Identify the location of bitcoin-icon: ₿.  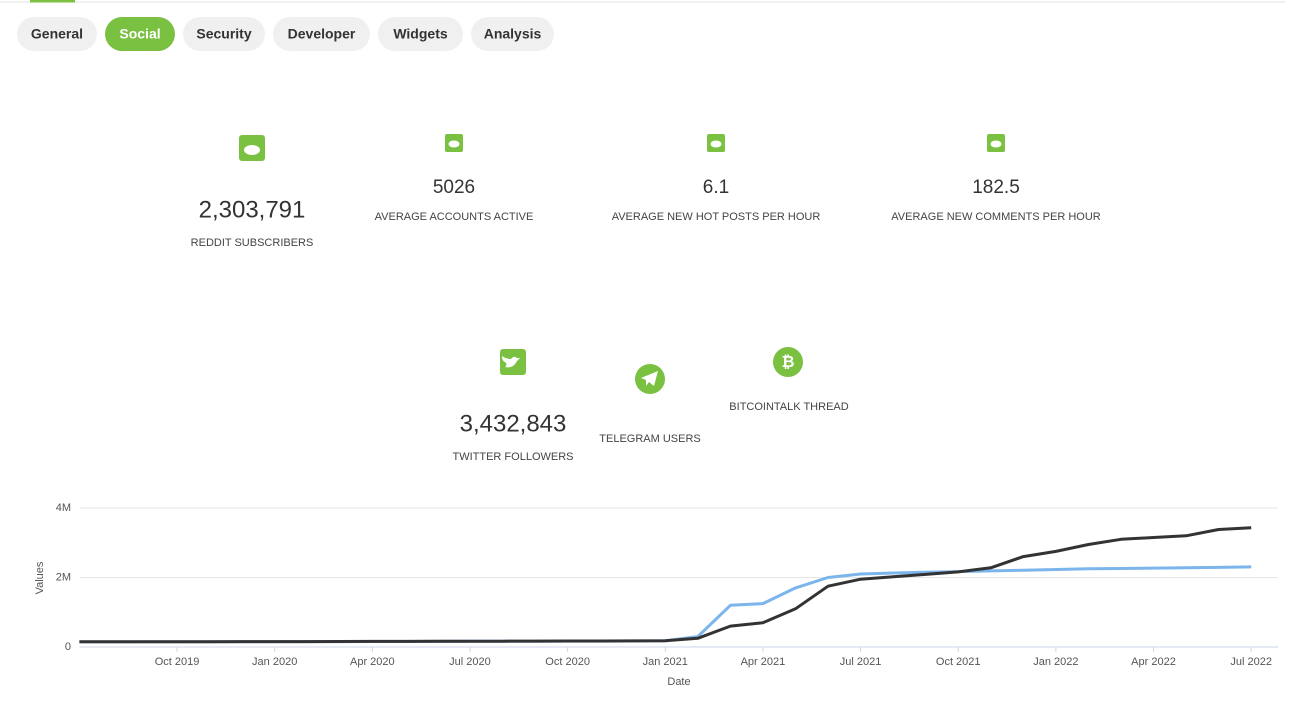
(788, 362).